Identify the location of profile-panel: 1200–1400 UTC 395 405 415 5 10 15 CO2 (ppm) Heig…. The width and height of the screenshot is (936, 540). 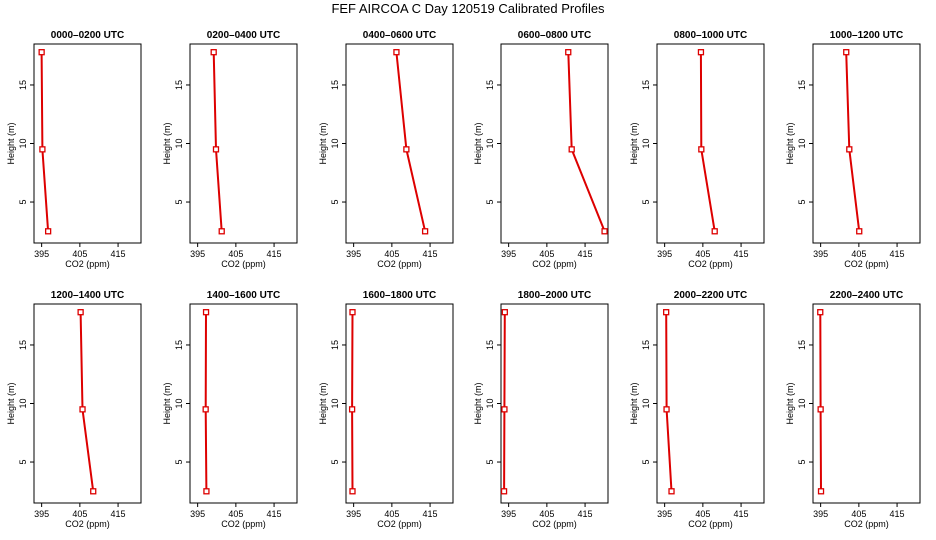
(74, 409).